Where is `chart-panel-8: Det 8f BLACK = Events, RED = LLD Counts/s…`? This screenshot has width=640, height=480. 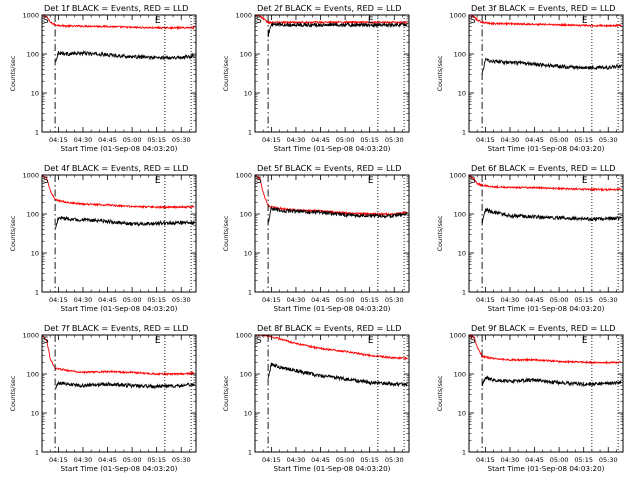
chart-panel-8: Det 8f BLACK = Events, RED = LLD Counts/s… is located at coordinates (316, 398).